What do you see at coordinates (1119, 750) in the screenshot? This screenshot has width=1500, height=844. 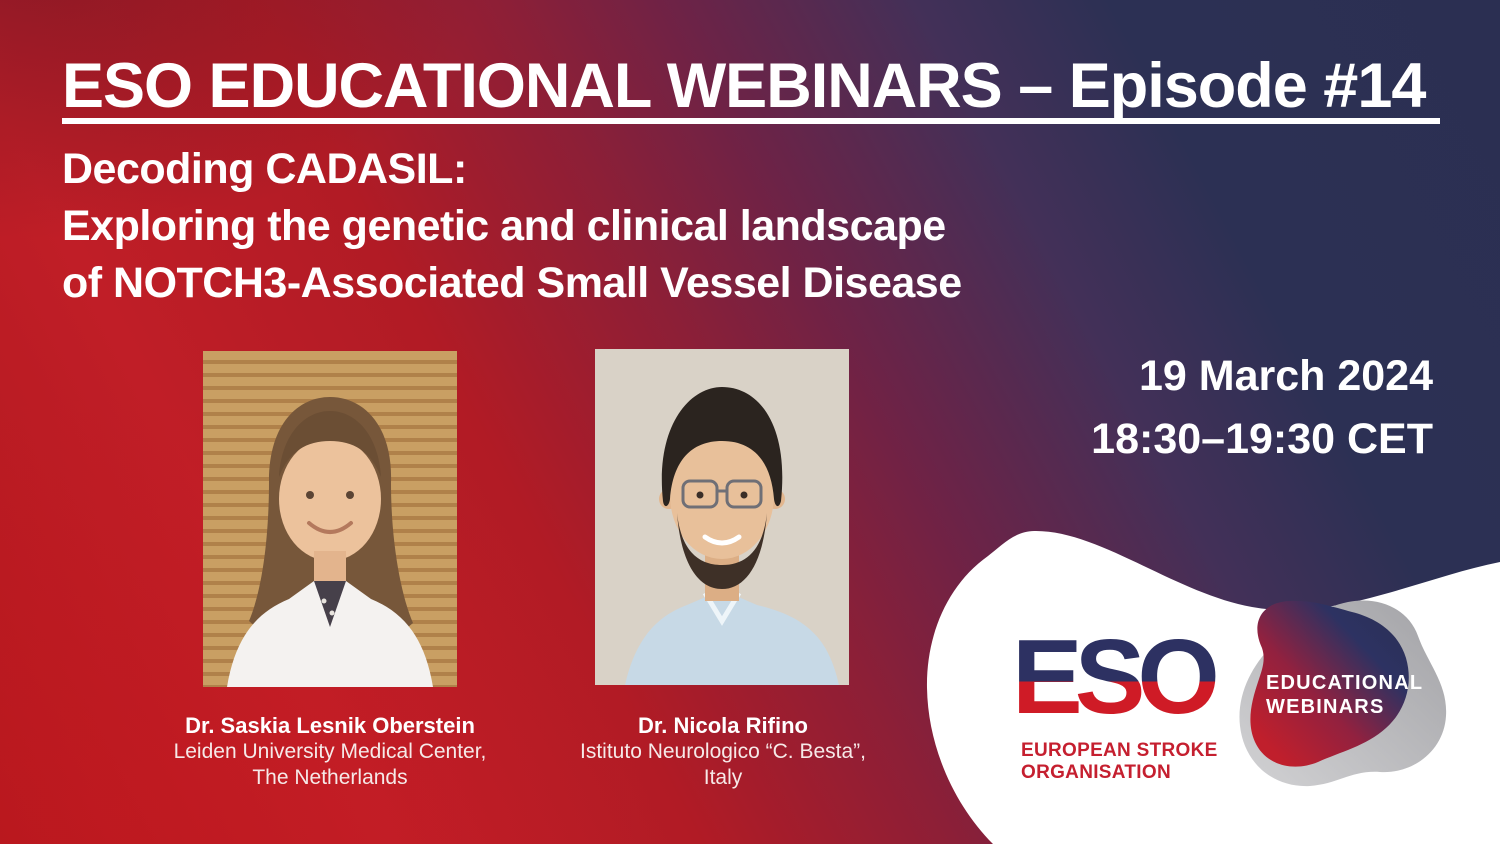 I see `eso-name-line-1: EUROPEAN STROKE` at bounding box center [1119, 750].